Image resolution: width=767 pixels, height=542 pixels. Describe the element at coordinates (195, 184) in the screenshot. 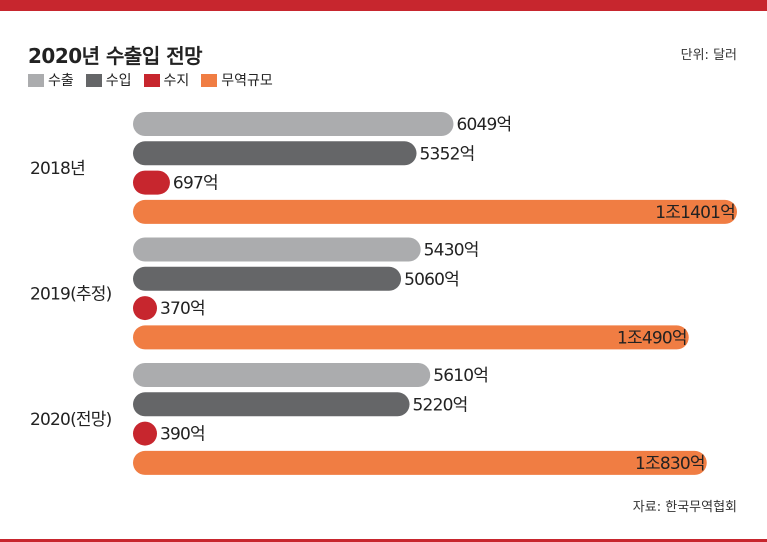

I see `data-label-balance: 697억` at that location.